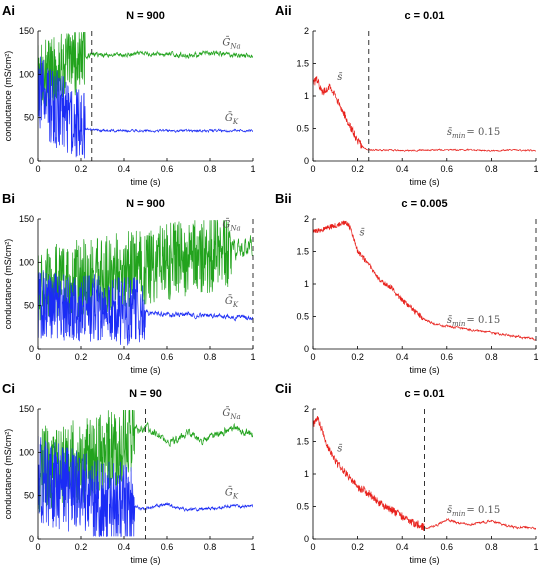 This screenshot has width=554, height=566. I want to click on panel-label: Ai, so click(8, 10).